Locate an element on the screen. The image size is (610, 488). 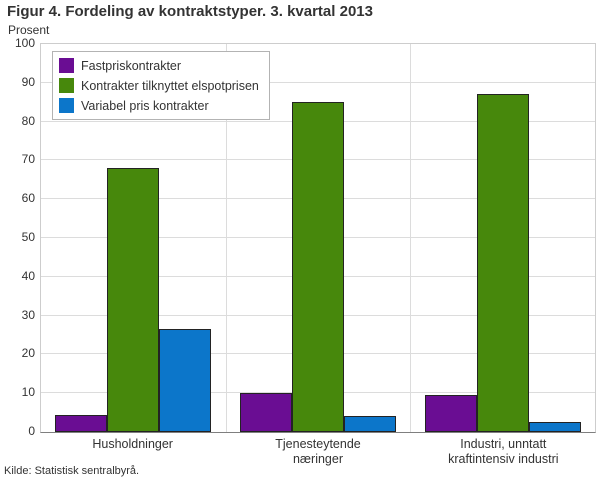
y-axis-tick-label: 30 is located at coordinates (28, 314).